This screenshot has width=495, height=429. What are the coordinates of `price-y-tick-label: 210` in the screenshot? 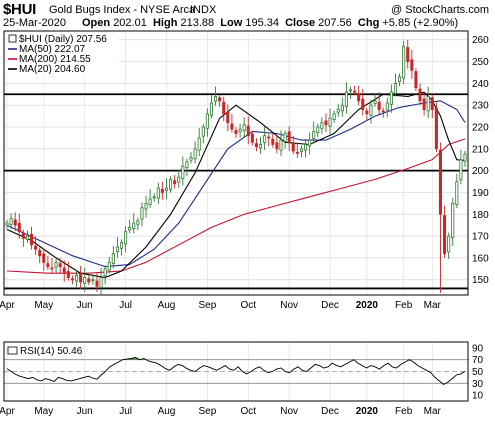 It's located at (480, 149).